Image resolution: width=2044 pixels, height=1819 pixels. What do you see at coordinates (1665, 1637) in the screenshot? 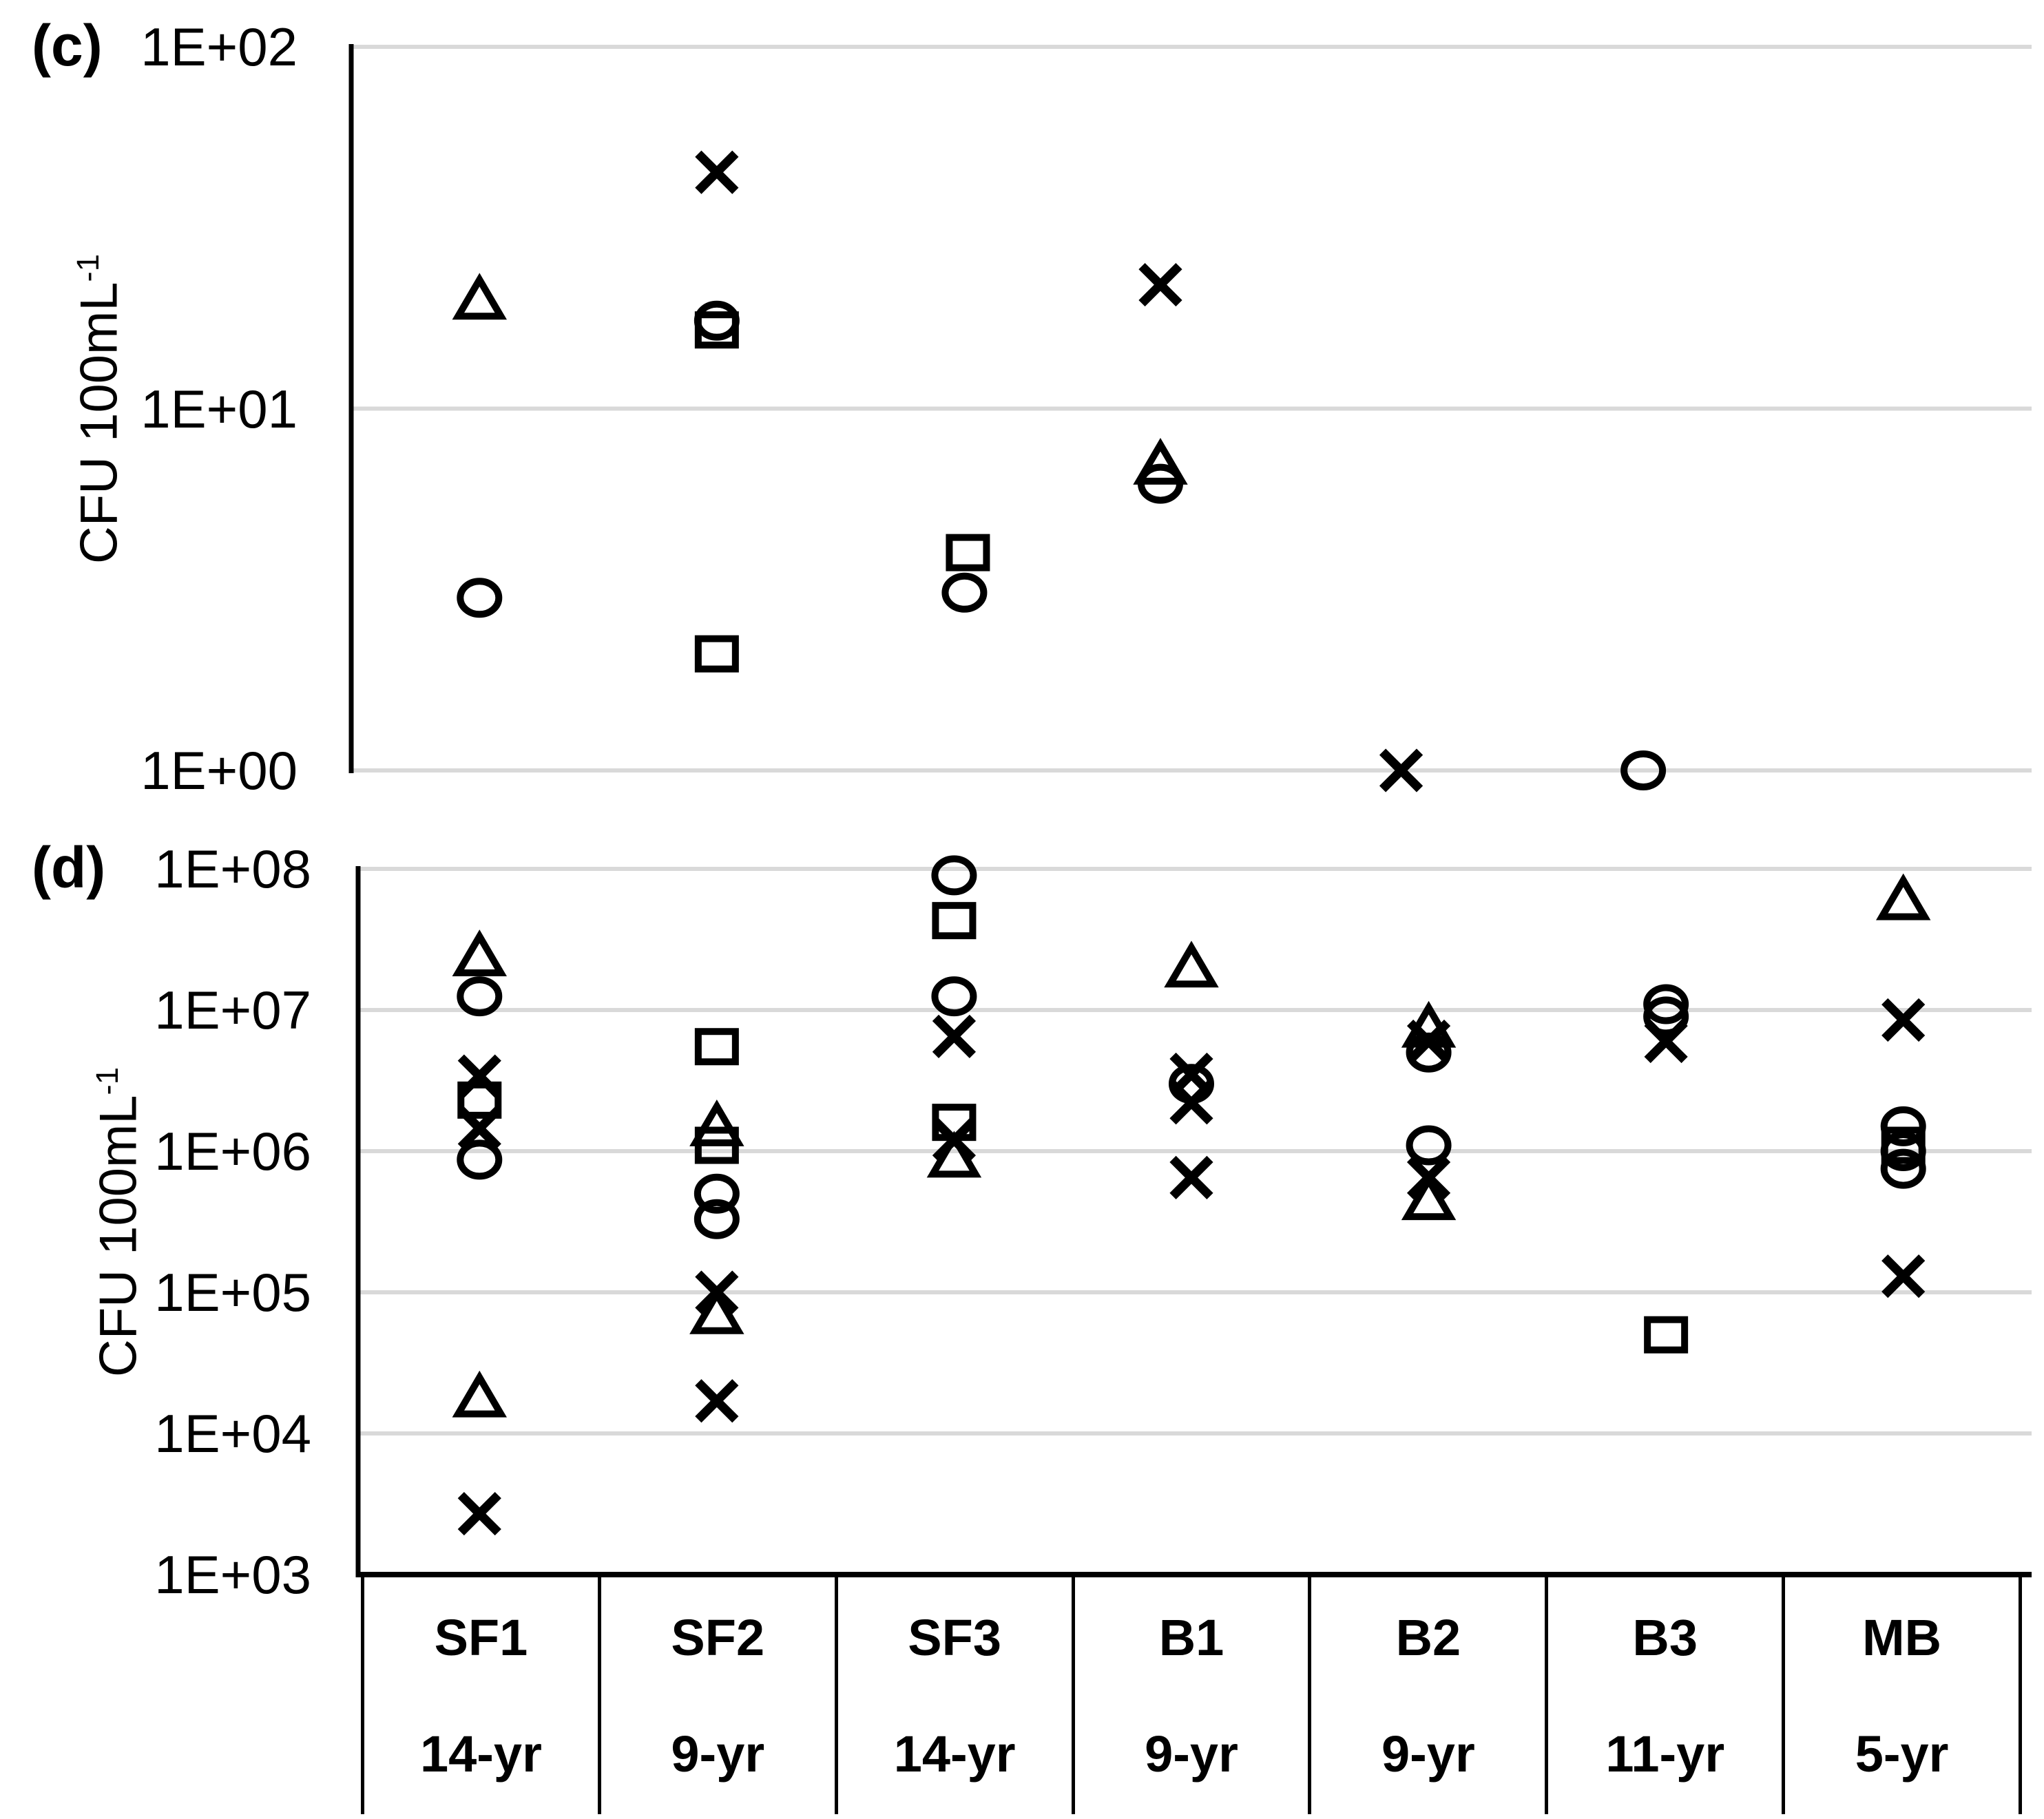
I see `site-label: B3` at bounding box center [1665, 1637].